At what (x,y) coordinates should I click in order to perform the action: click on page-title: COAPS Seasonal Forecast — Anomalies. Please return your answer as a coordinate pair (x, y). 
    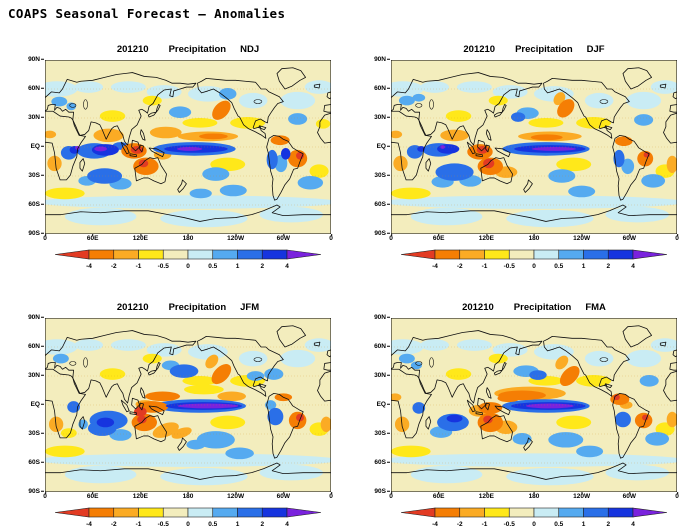
    Looking at the image, I should click on (147, 13).